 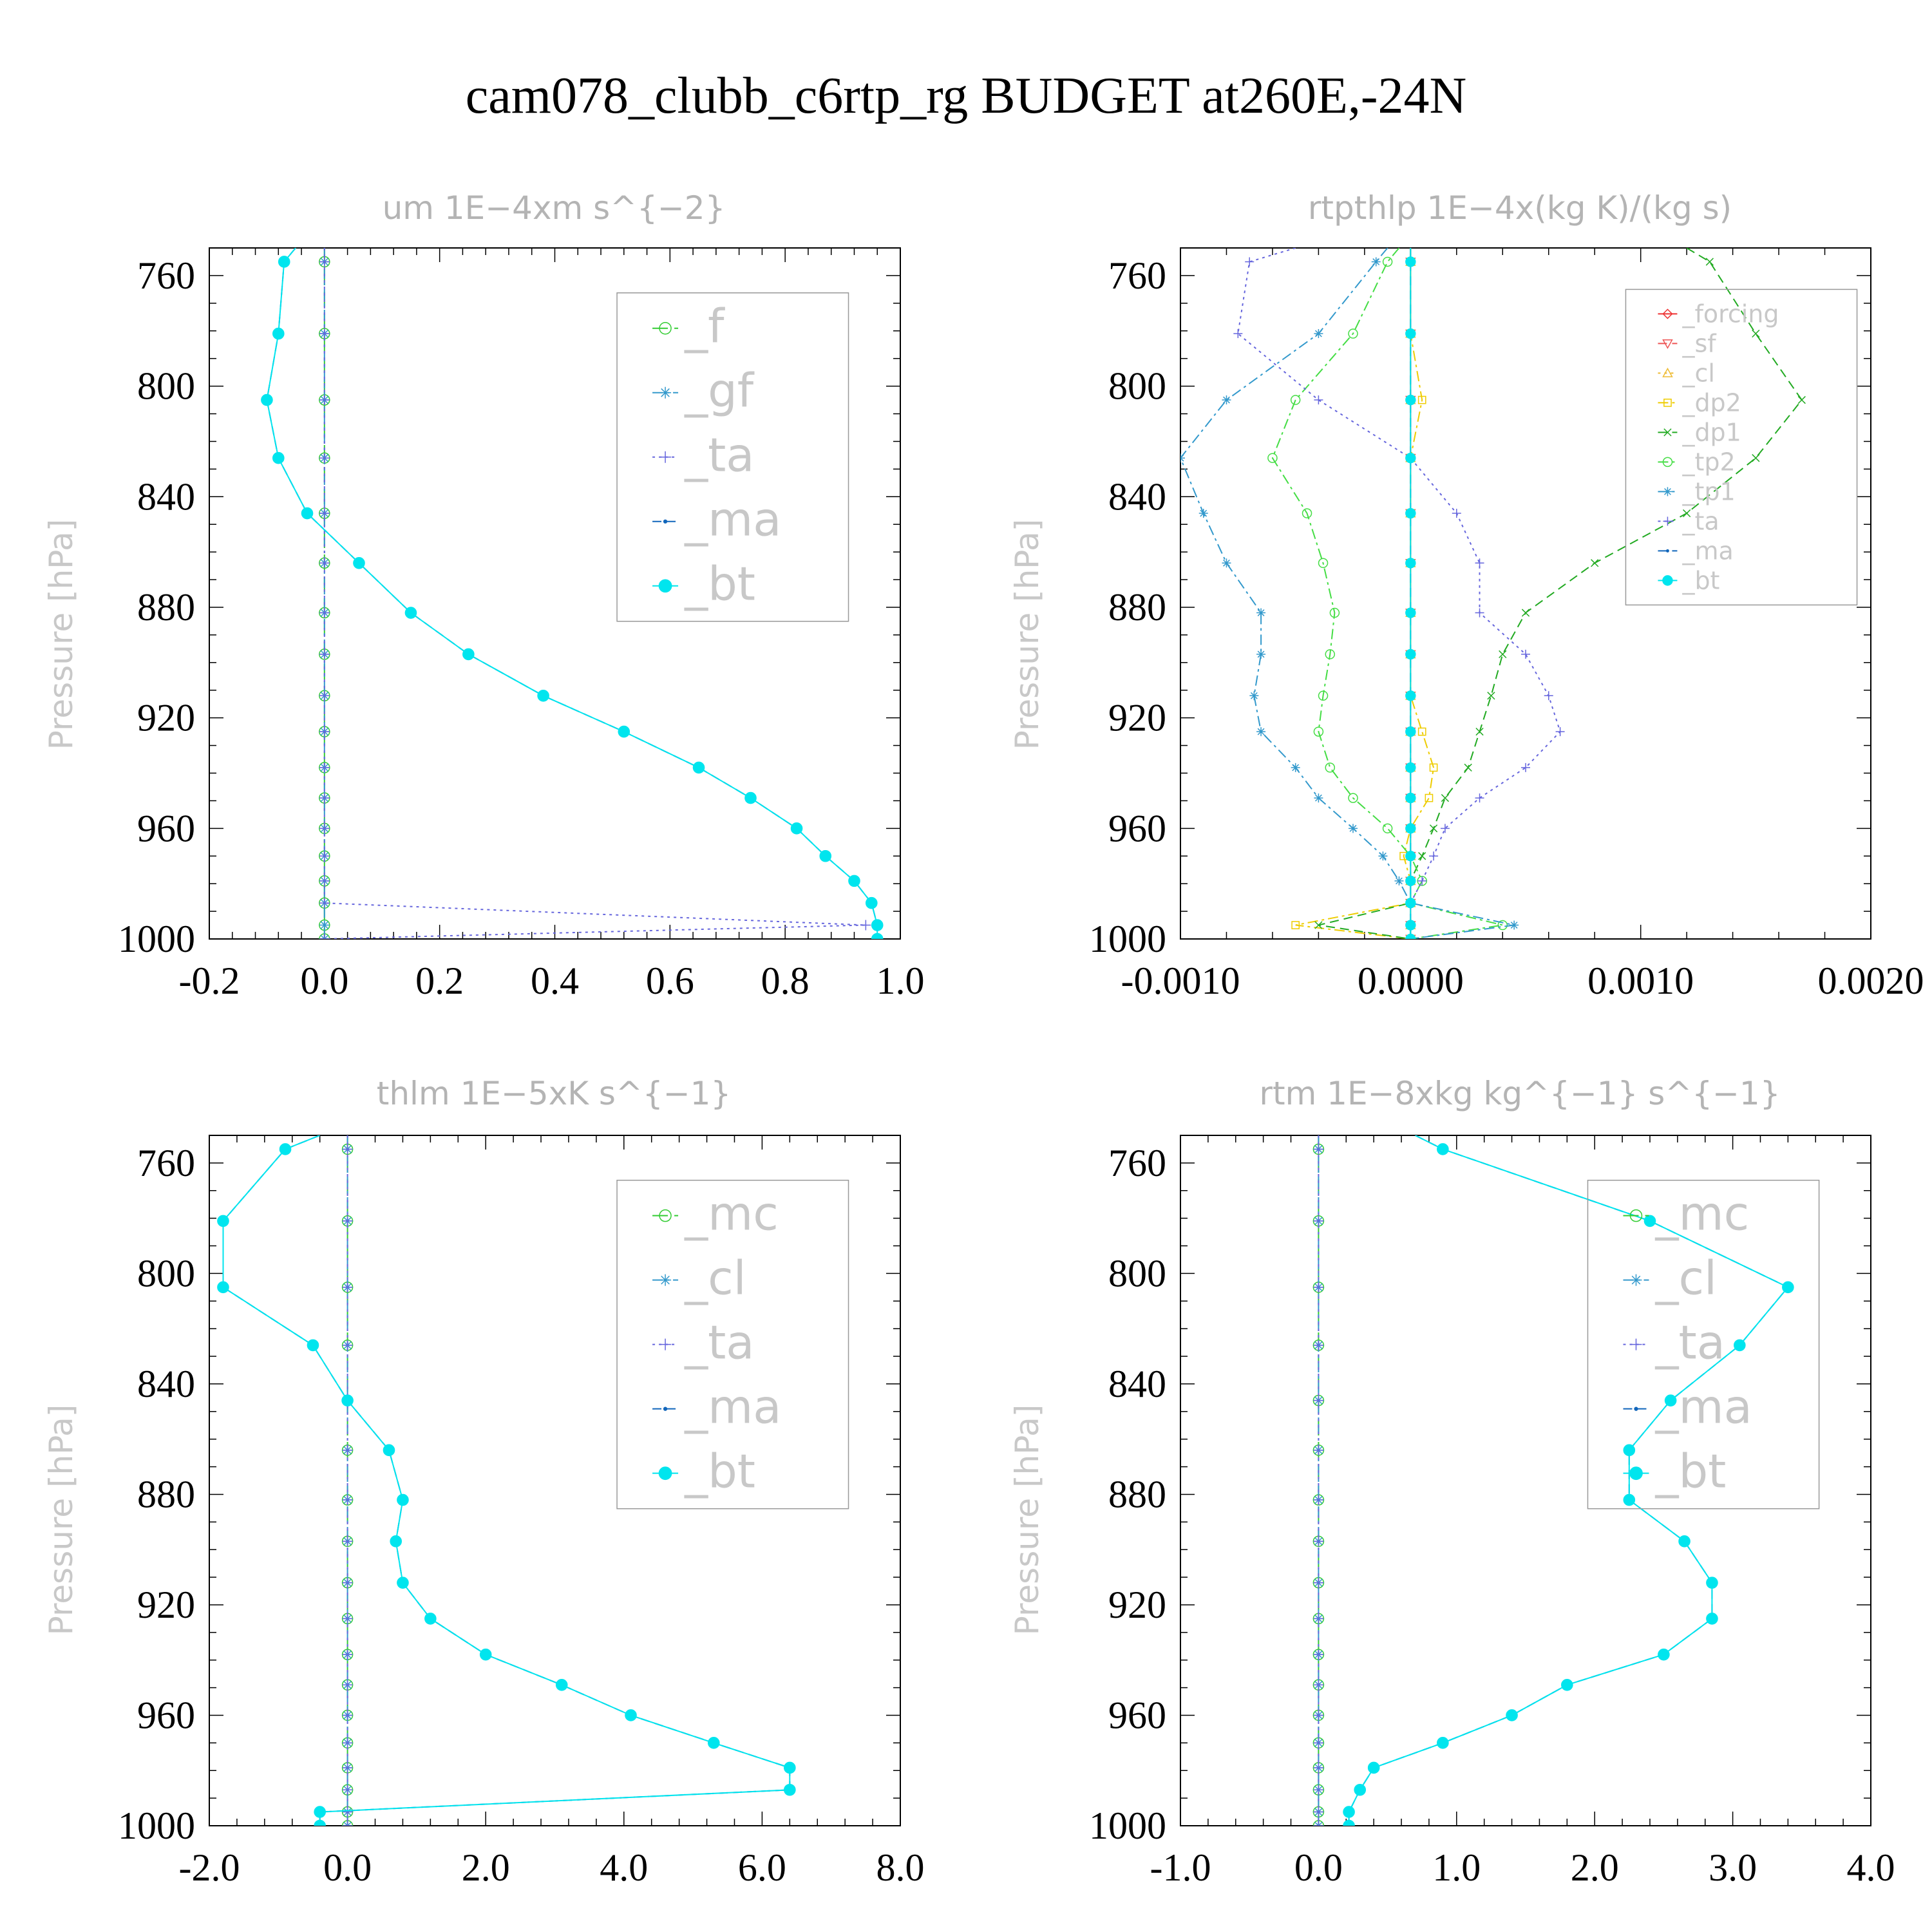 What do you see at coordinates (719, 391) in the screenshot?
I see `legend-label: _gf` at bounding box center [719, 391].